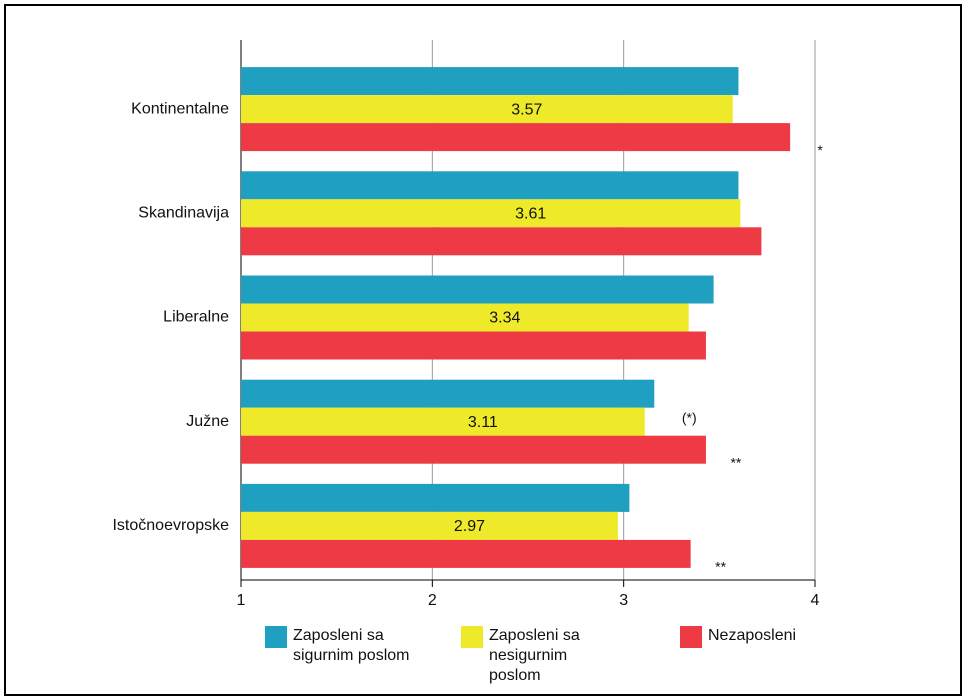 This screenshot has width=967, height=700. I want to click on legend-item: Zaposleni sa nesigurnim poslom, so click(570, 656).